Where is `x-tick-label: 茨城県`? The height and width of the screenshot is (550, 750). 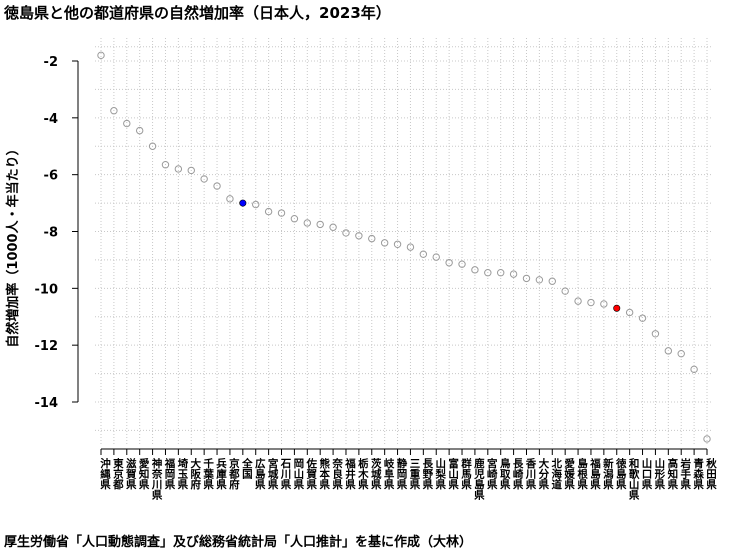
x-tick-label: 茨城県 is located at coordinates (376, 473).